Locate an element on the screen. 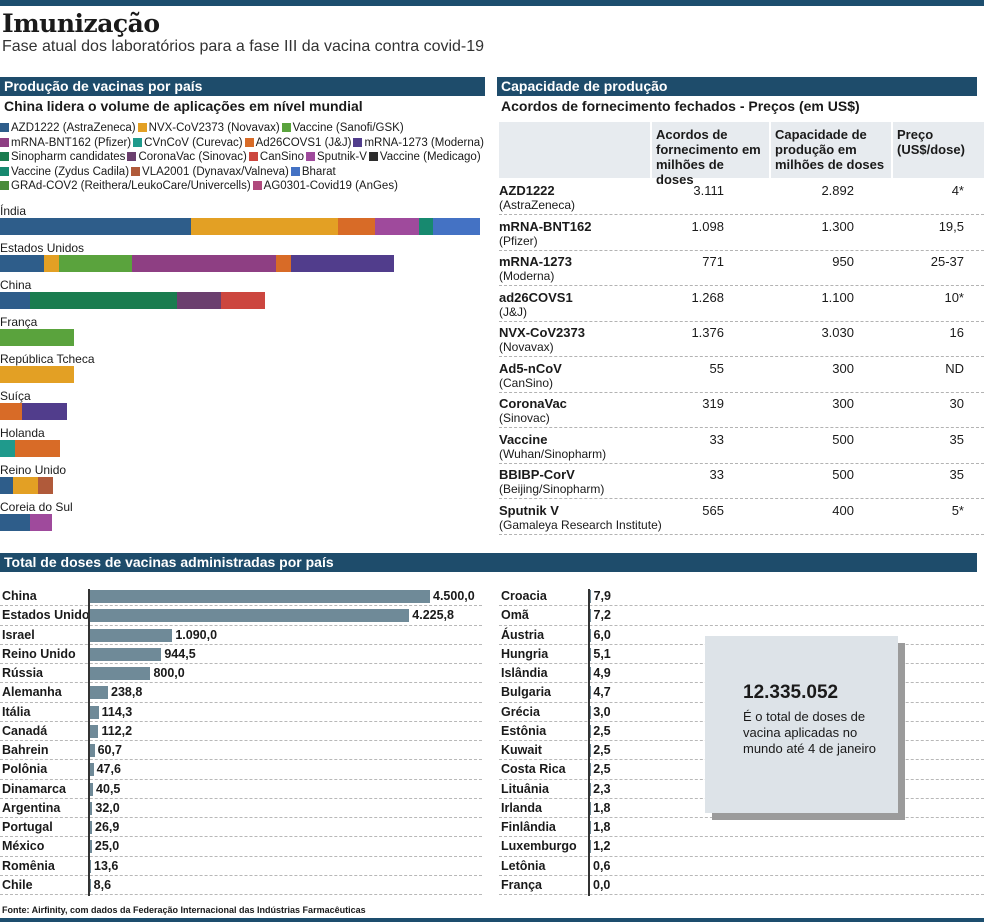  capacity-value: 2.892 is located at coordinates (837, 190).